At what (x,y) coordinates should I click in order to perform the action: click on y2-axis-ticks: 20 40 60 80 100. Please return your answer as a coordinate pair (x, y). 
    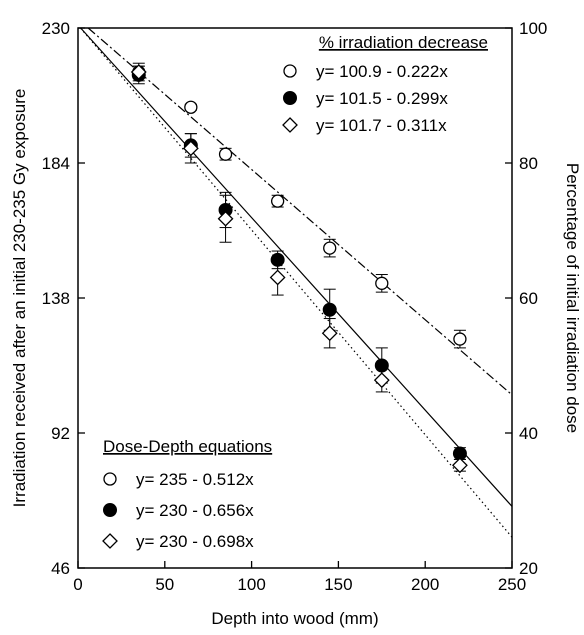
    Looking at the image, I should click on (526, 298).